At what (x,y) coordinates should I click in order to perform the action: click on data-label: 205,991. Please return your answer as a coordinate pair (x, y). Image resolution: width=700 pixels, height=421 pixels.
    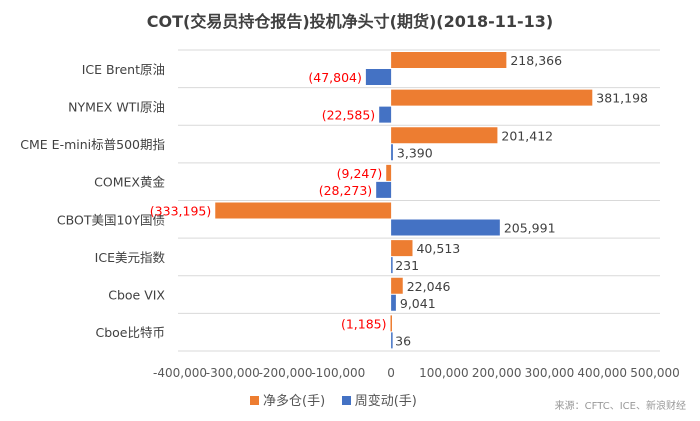
    Looking at the image, I should click on (530, 228).